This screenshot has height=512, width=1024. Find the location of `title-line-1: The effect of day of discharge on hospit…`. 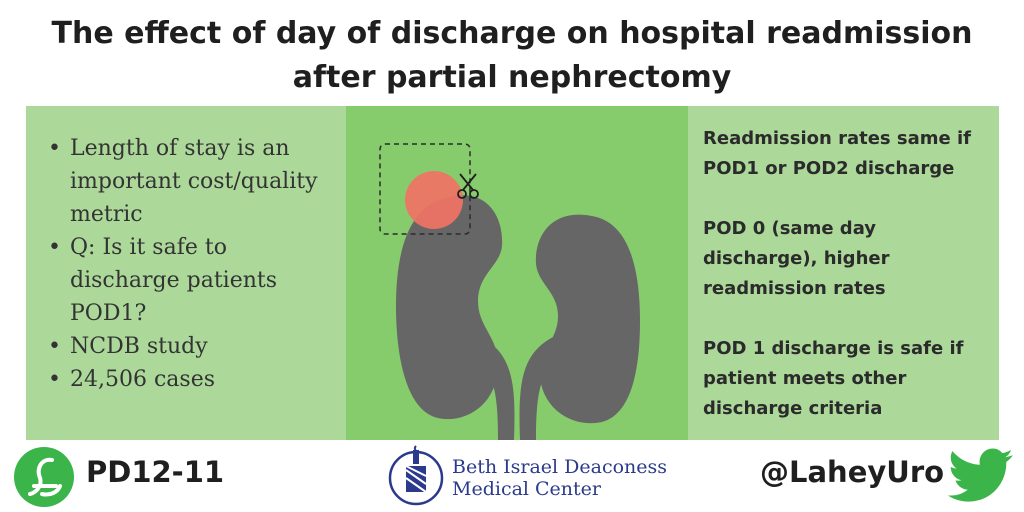

title-line-1: The effect of day of discharge on hospit… is located at coordinates (512, 33).